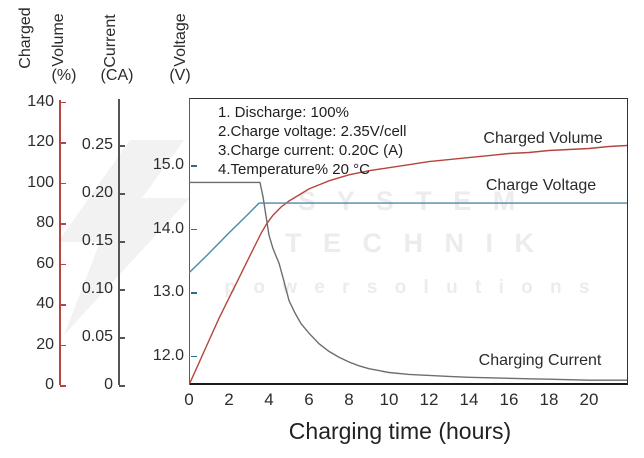  What do you see at coordinates (97, 240) in the screenshot?
I see `current-tick-label: 0.15` at bounding box center [97, 240].